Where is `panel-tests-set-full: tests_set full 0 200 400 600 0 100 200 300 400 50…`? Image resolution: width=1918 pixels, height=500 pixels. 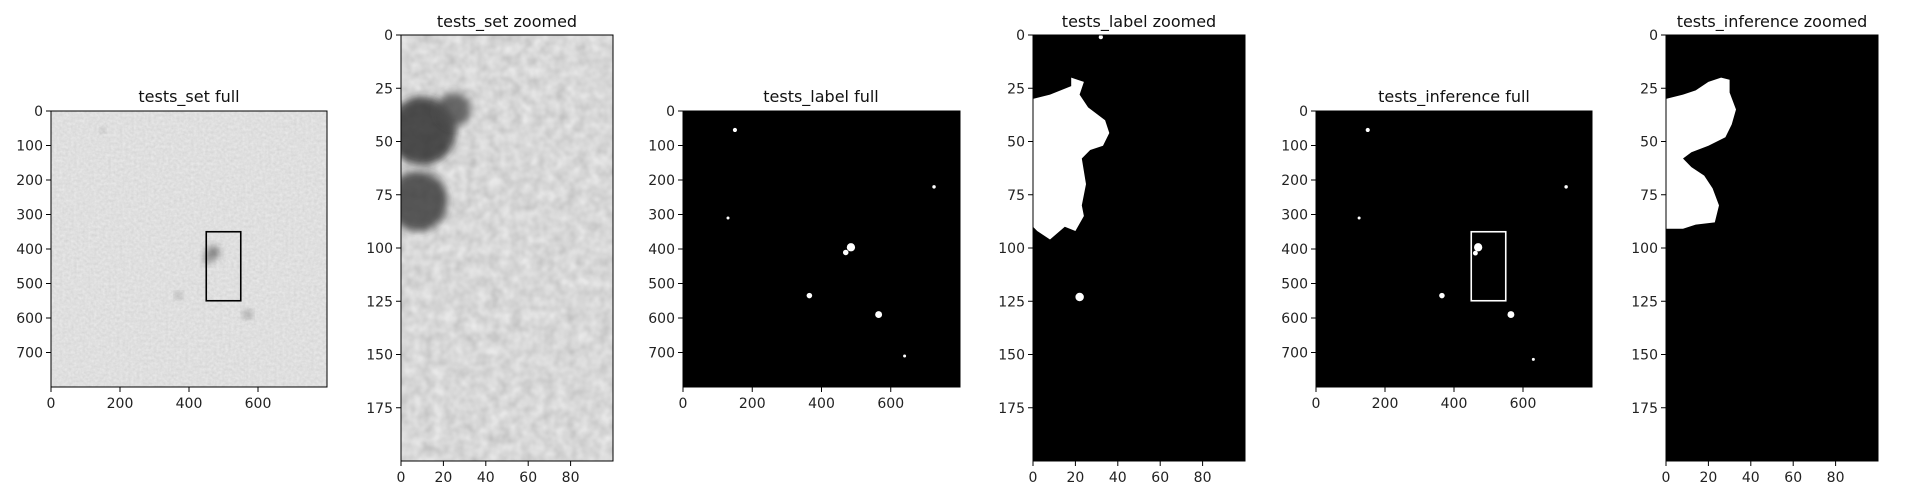 panel-tests-set-full: tests_set full 0 200 400 600 0 100 200 300 400 50… is located at coordinates (172, 249).